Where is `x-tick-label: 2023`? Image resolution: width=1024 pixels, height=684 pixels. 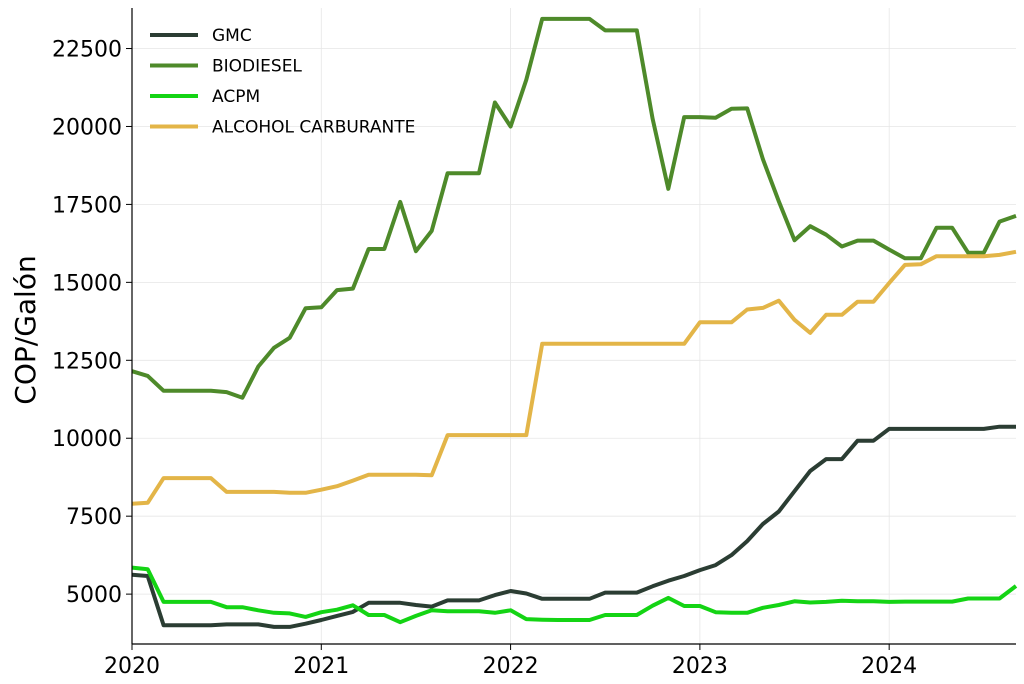
x-tick-label: 2023 is located at coordinates (700, 666).